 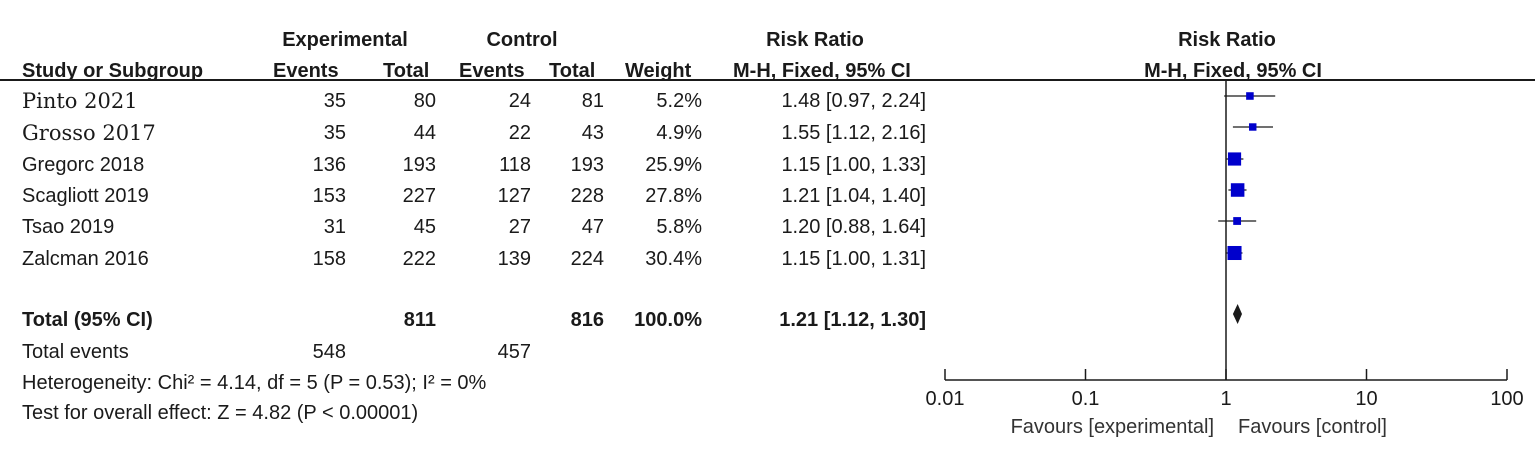 I want to click on header-ctl-total: Total, so click(x=572, y=71).